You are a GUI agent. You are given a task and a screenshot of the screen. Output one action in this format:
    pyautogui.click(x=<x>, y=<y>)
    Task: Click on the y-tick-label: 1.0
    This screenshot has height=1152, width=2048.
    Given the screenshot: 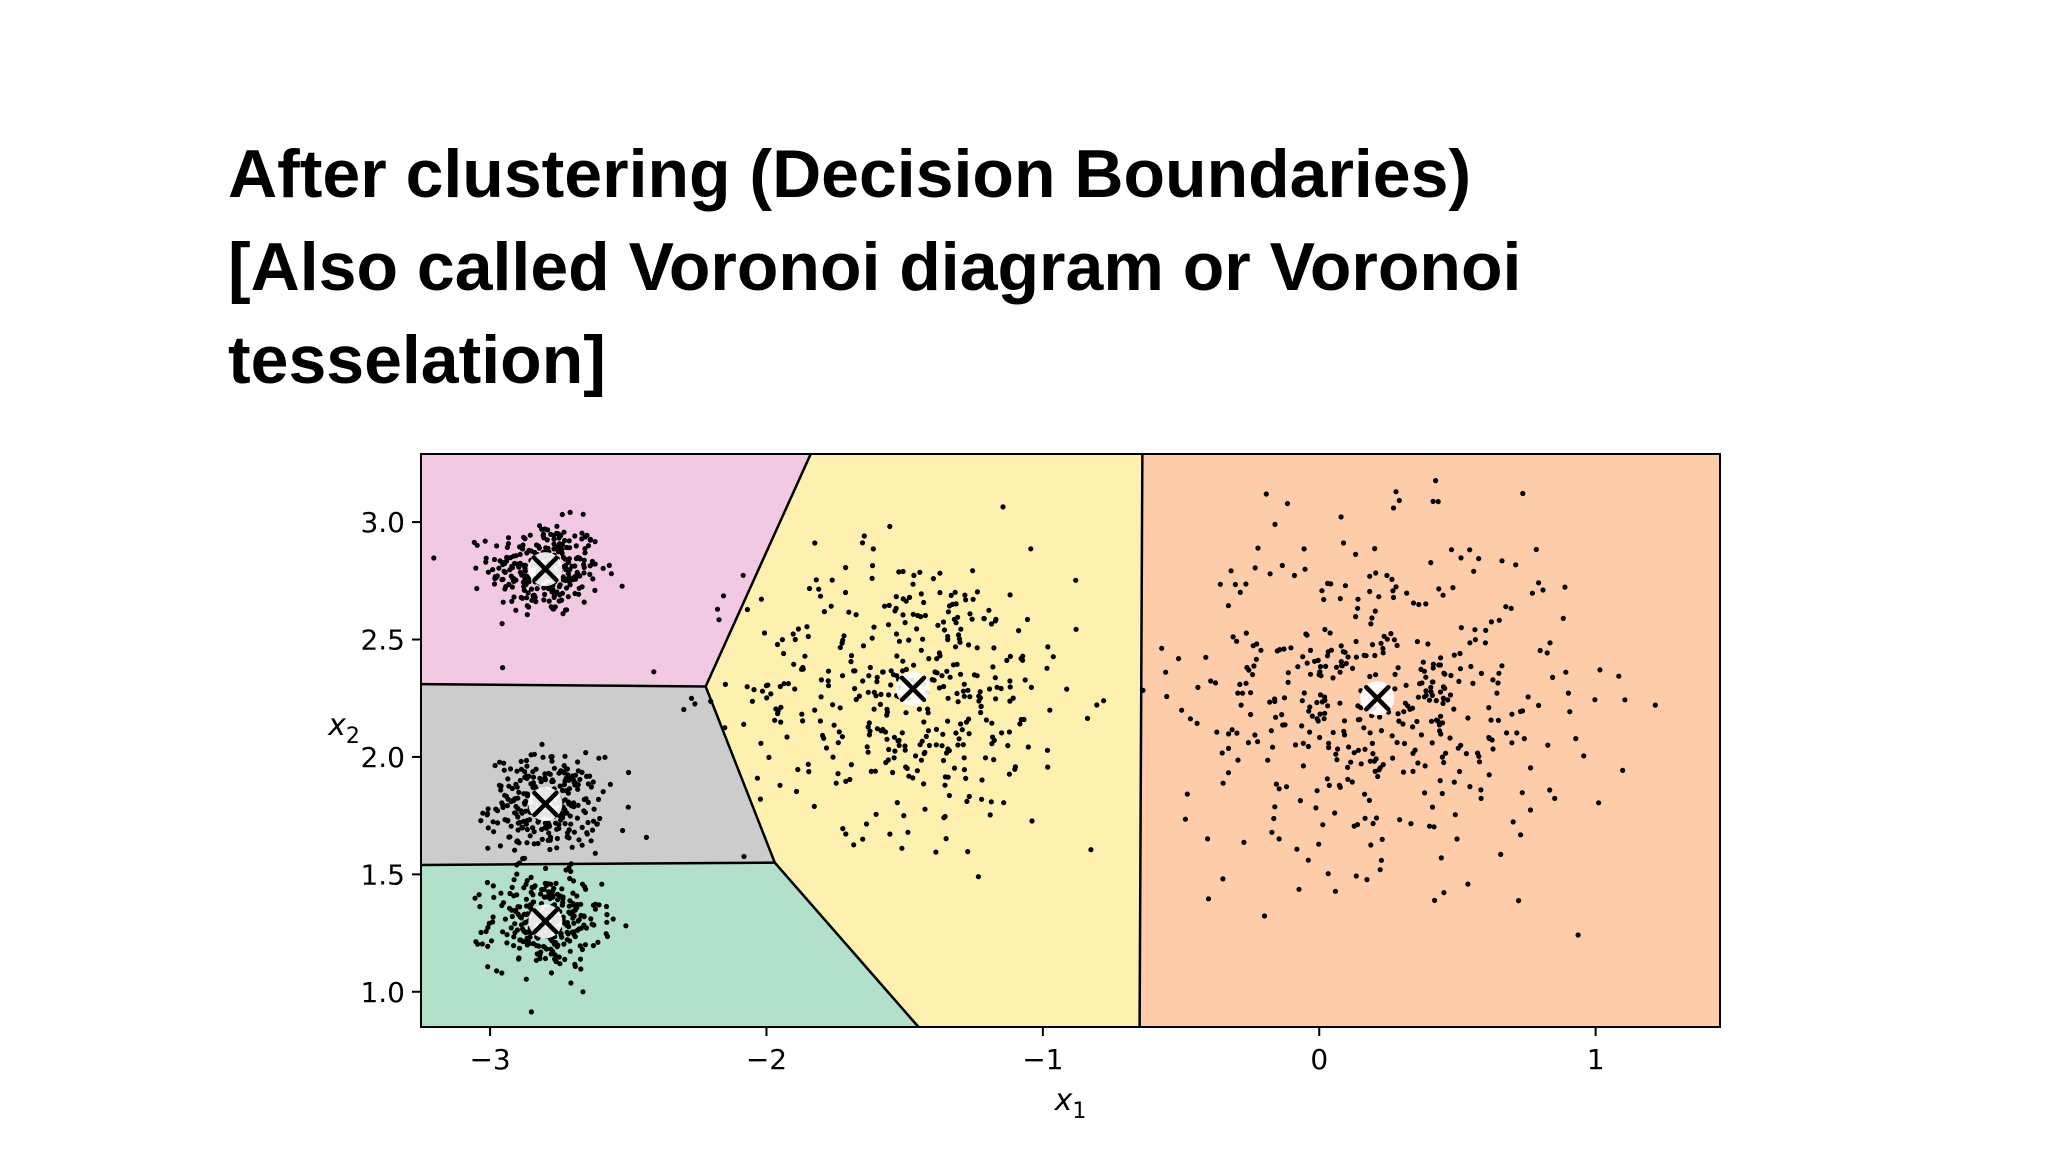 What is the action you would take?
    pyautogui.click(x=382, y=992)
    